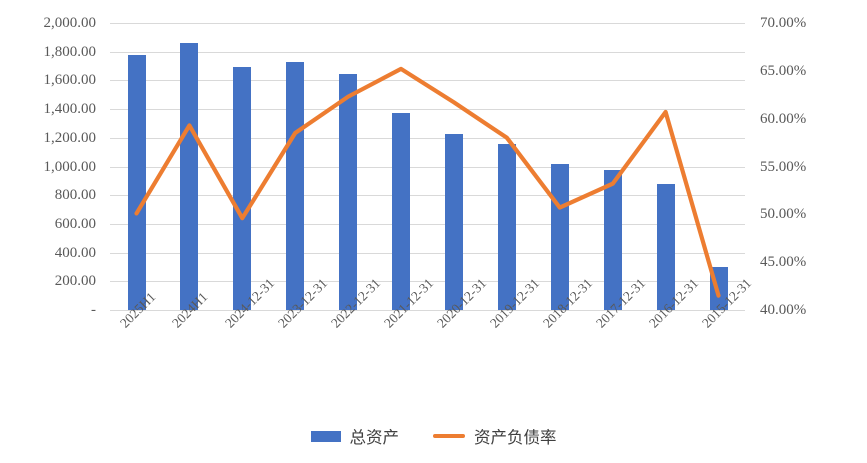 The width and height of the screenshot is (867, 463). Describe the element at coordinates (70, 51) in the screenshot. I see `y-axis-left-tick: 1,800.00` at that location.